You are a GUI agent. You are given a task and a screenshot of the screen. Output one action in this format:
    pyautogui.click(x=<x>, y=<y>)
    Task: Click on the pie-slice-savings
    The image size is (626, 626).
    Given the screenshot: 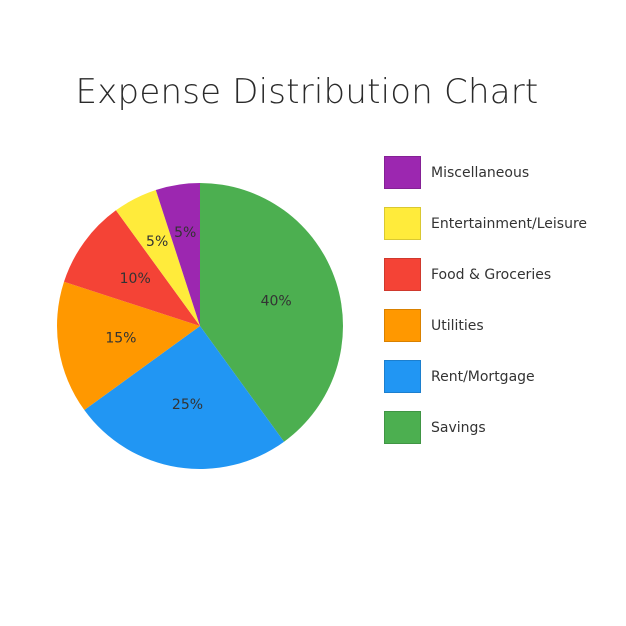 What is the action you would take?
    pyautogui.click(x=271, y=312)
    